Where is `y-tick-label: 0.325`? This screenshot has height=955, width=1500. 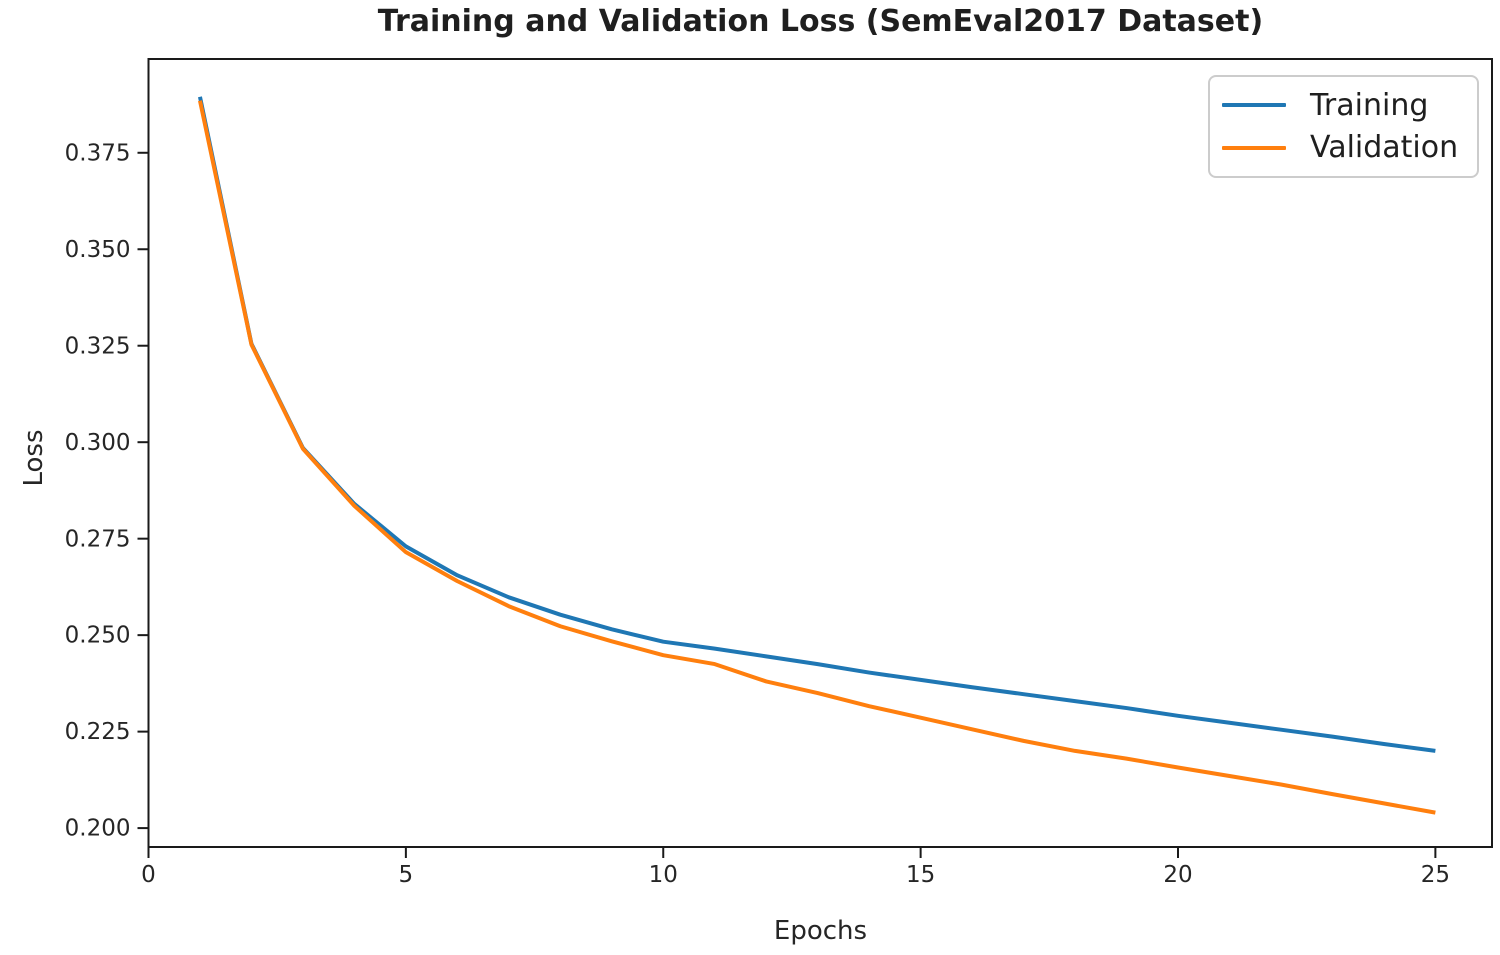
y-tick-label: 0.325 is located at coordinates (98, 346).